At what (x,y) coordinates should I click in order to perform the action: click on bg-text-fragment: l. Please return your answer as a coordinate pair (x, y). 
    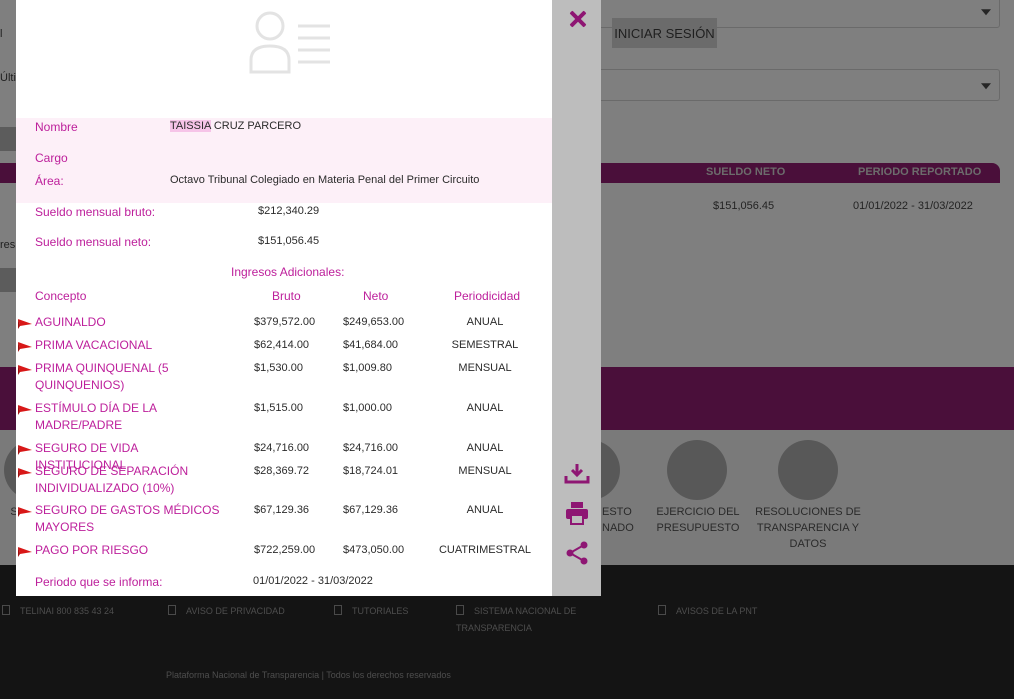
    Looking at the image, I should click on (1, 34).